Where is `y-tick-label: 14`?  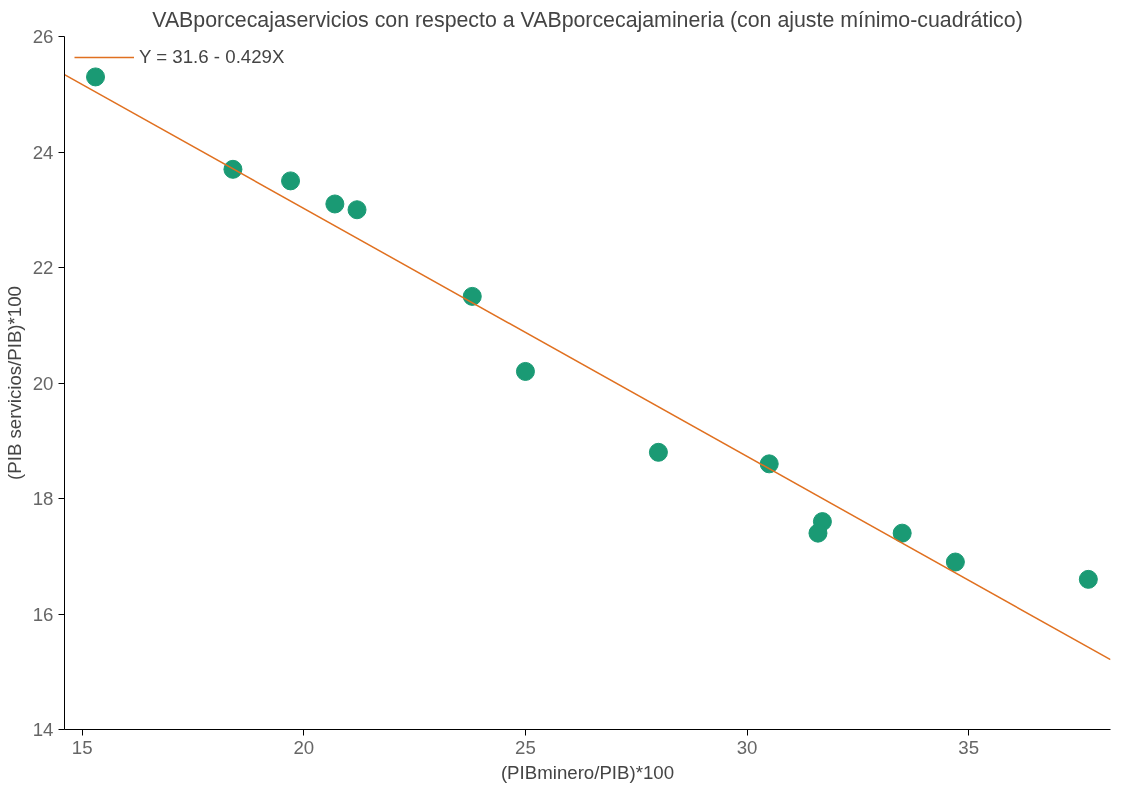 y-tick-label: 14 is located at coordinates (43, 729).